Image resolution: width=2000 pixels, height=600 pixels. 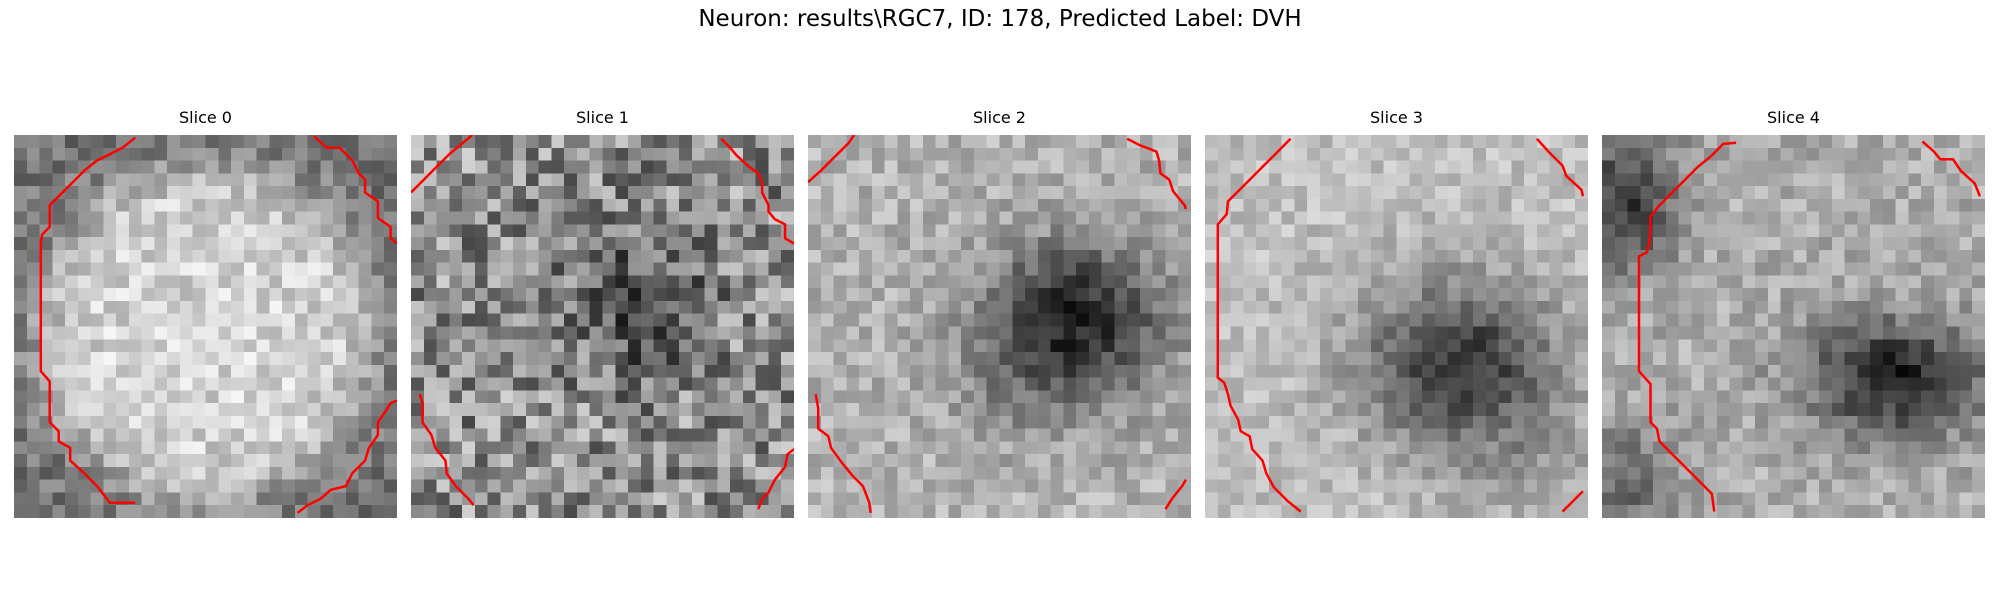 I want to click on pixel-grid, so click(x=205, y=326).